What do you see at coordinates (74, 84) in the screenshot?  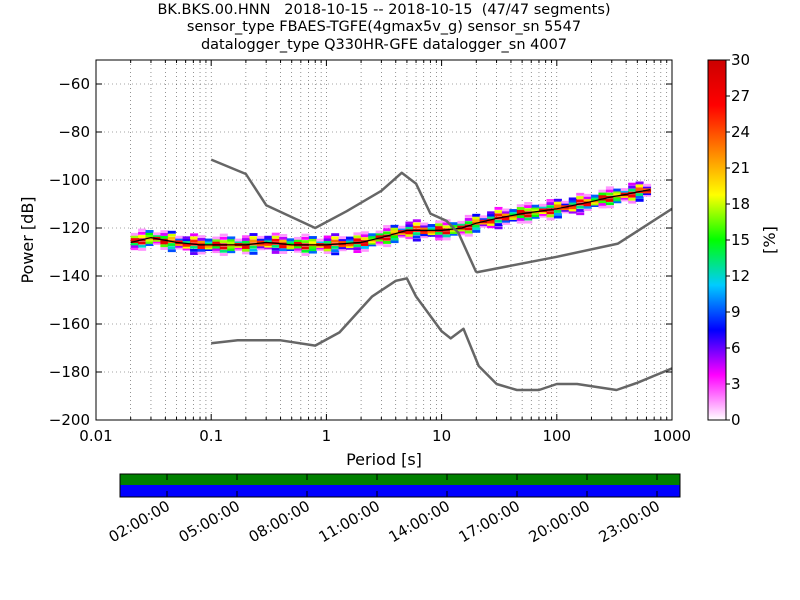 I see `y-tick-label: −60` at bounding box center [74, 84].